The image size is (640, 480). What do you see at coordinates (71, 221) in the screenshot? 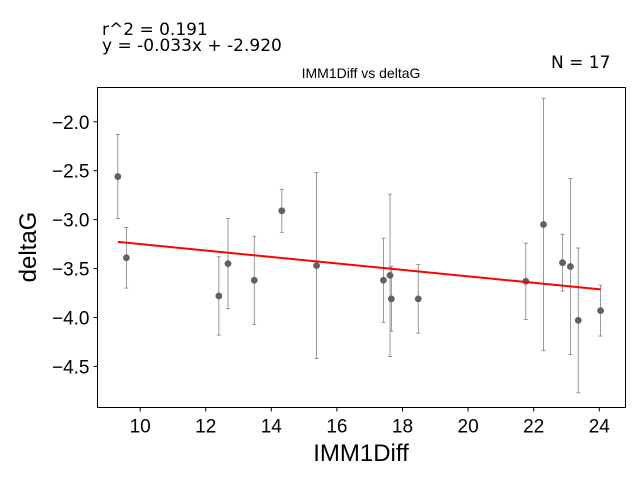
I see `y-tick-label: −3.0` at bounding box center [71, 221].